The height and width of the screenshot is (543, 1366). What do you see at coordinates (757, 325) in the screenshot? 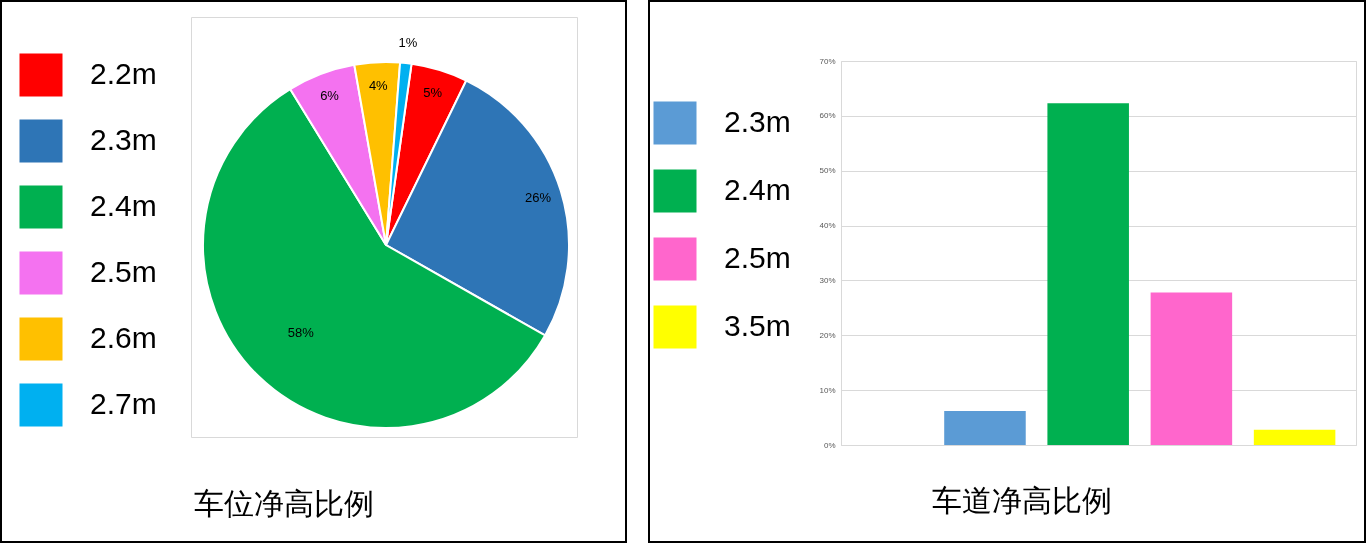
I see `legend-label: 3.5m` at bounding box center [757, 325].